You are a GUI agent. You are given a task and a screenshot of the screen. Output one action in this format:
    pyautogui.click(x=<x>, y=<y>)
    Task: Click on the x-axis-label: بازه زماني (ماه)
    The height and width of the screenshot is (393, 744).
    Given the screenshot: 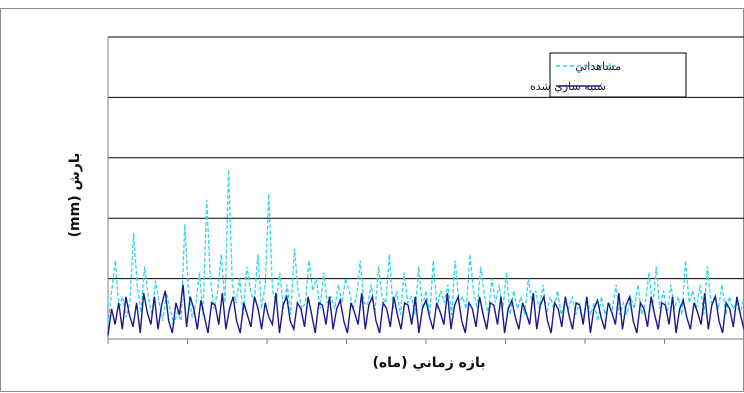 What is the action you would take?
    pyautogui.click(x=429, y=363)
    